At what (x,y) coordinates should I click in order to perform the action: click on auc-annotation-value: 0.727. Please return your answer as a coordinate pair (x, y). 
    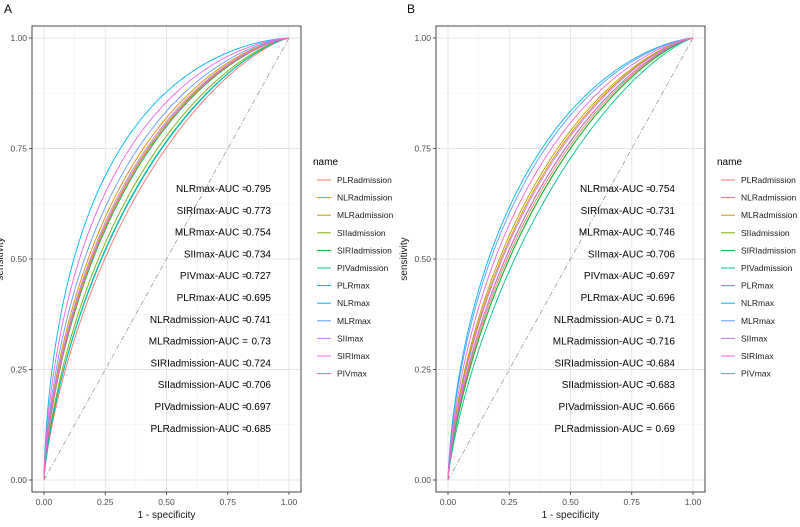
    Looking at the image, I should click on (258, 276).